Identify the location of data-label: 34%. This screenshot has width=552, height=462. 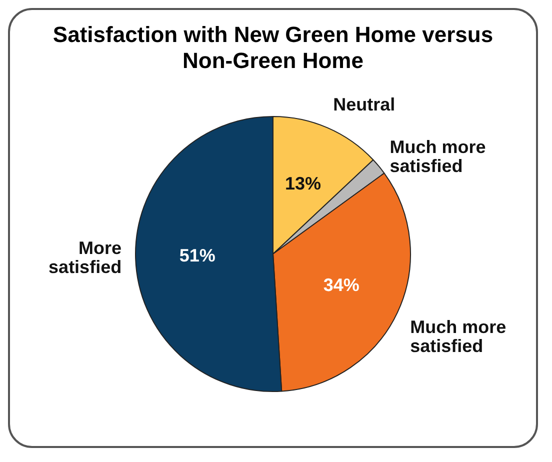
(341, 285).